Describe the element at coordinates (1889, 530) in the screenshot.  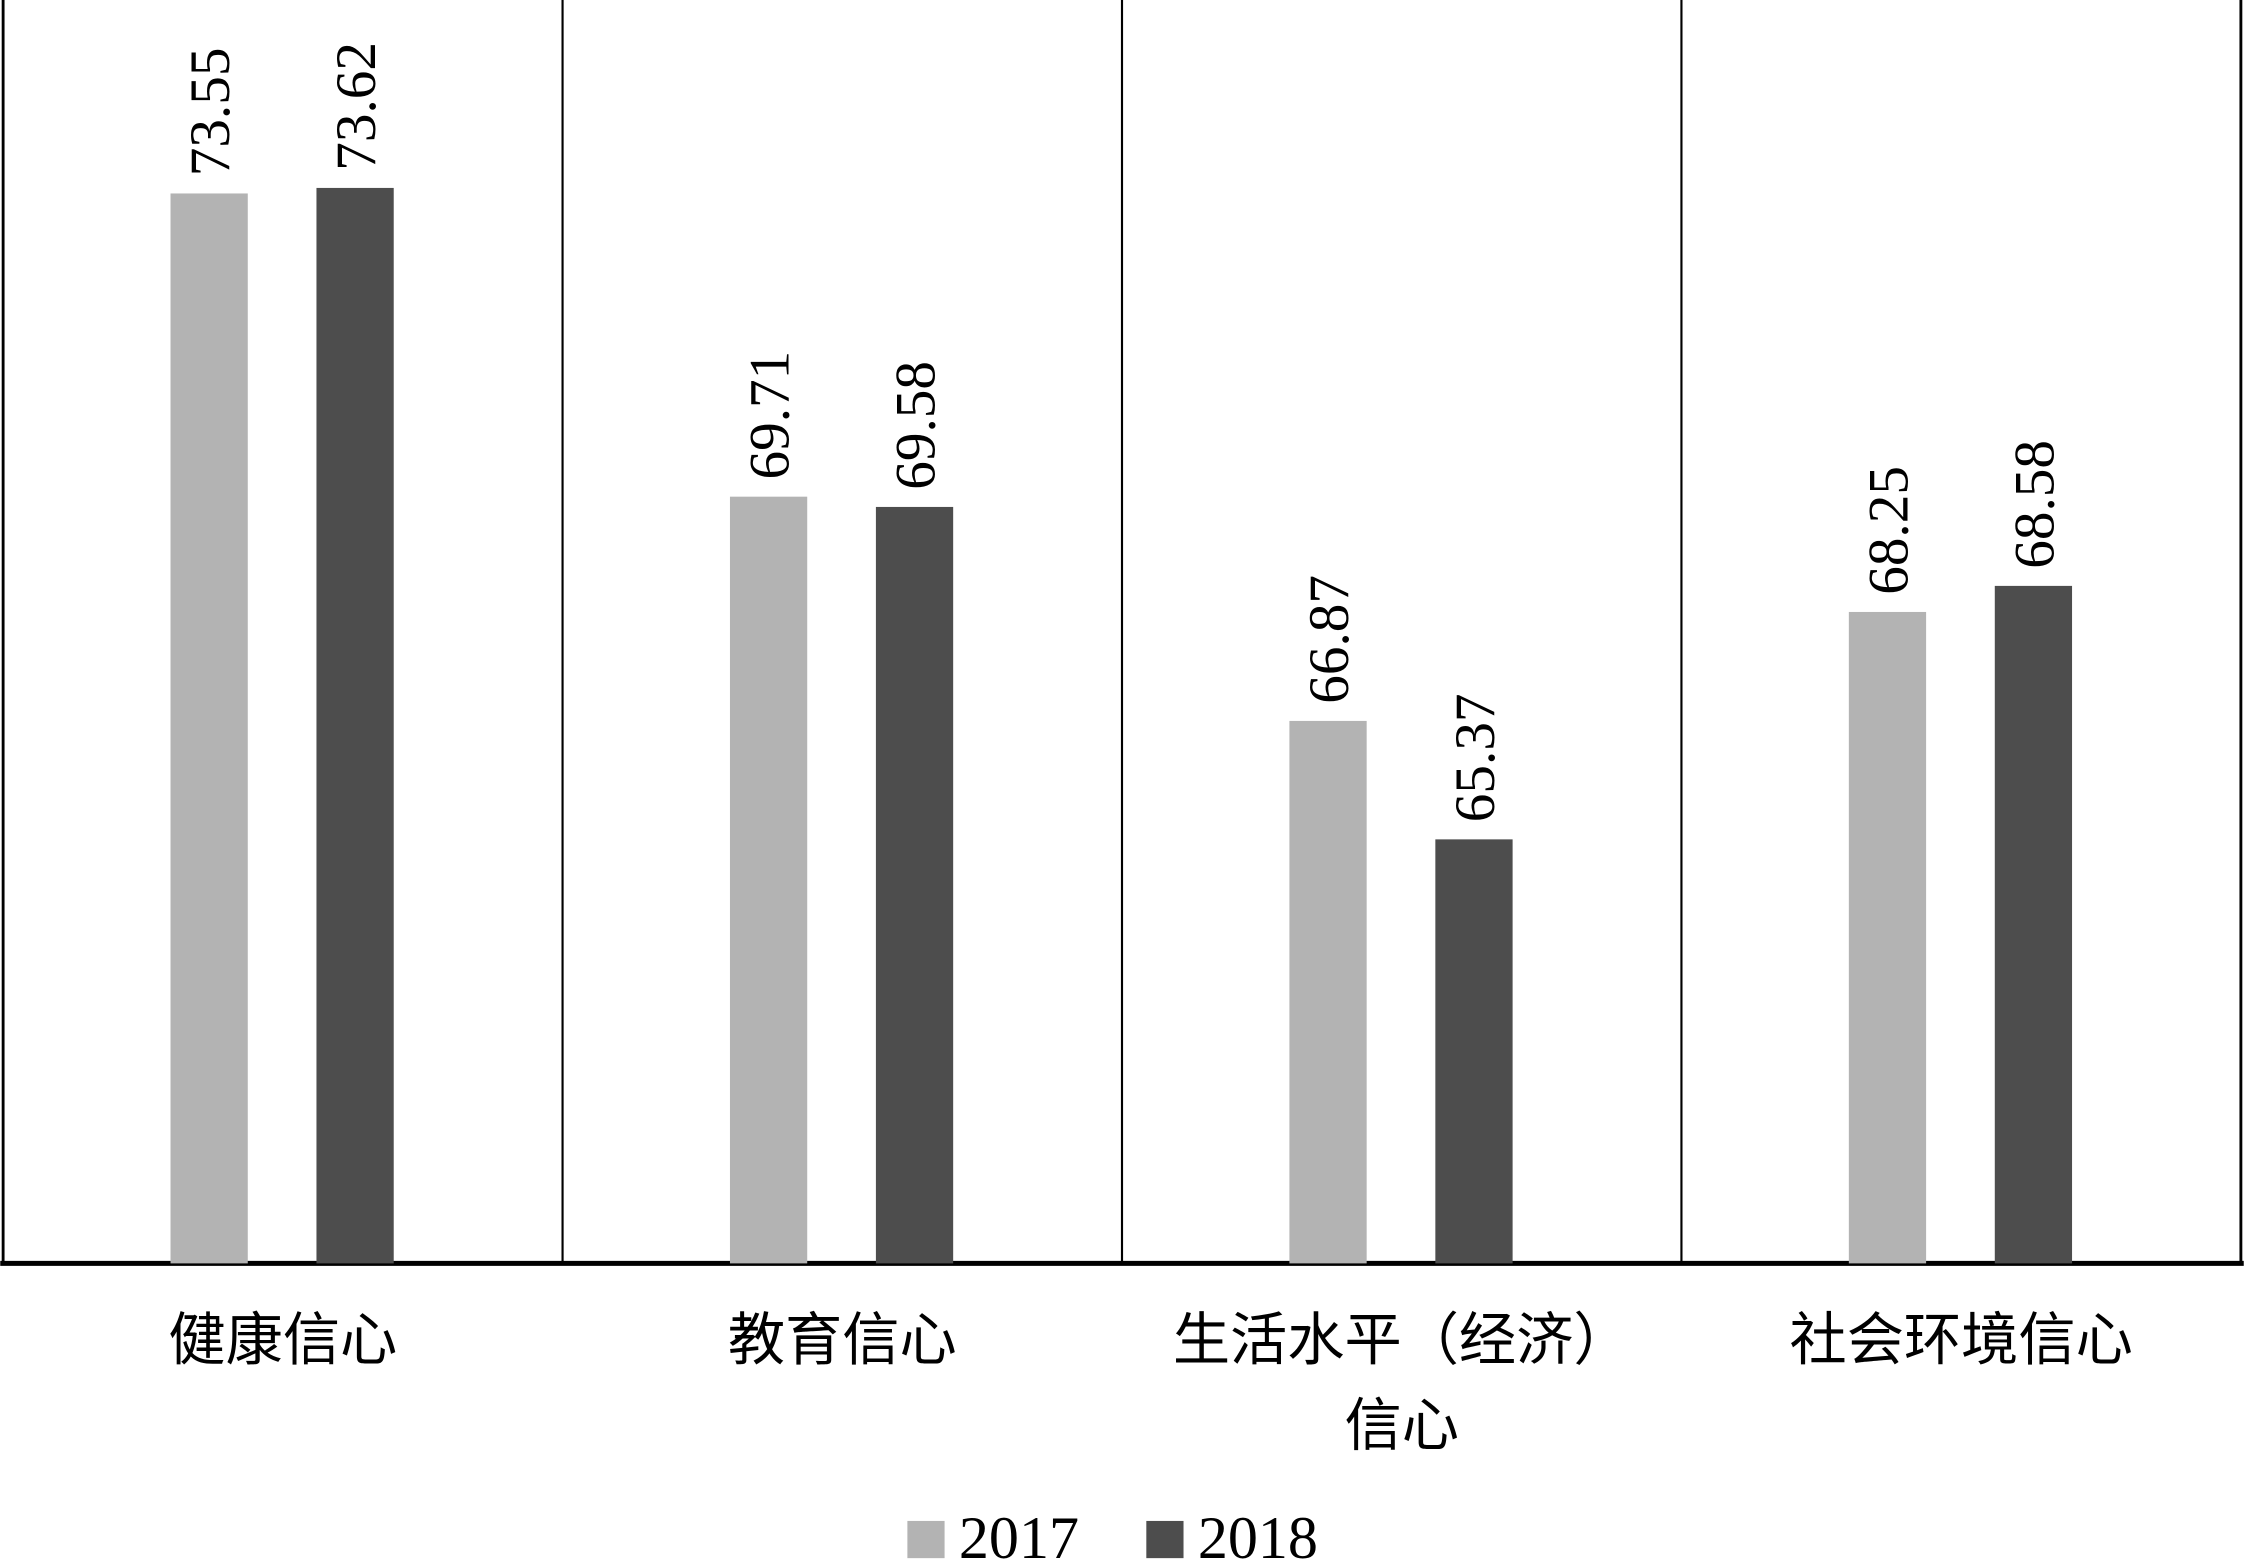
I see `data-label-2017: 68.25` at that location.